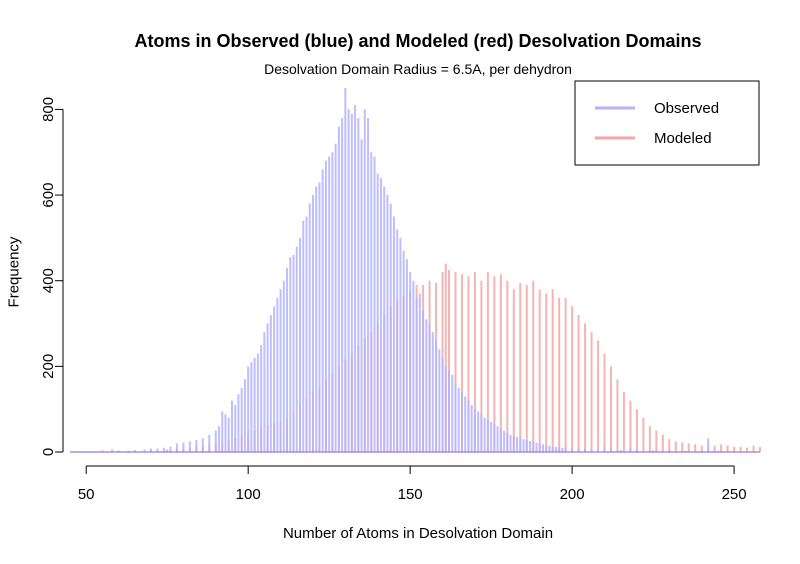  Describe the element at coordinates (572, 494) in the screenshot. I see `x-tick-label: 200` at that location.